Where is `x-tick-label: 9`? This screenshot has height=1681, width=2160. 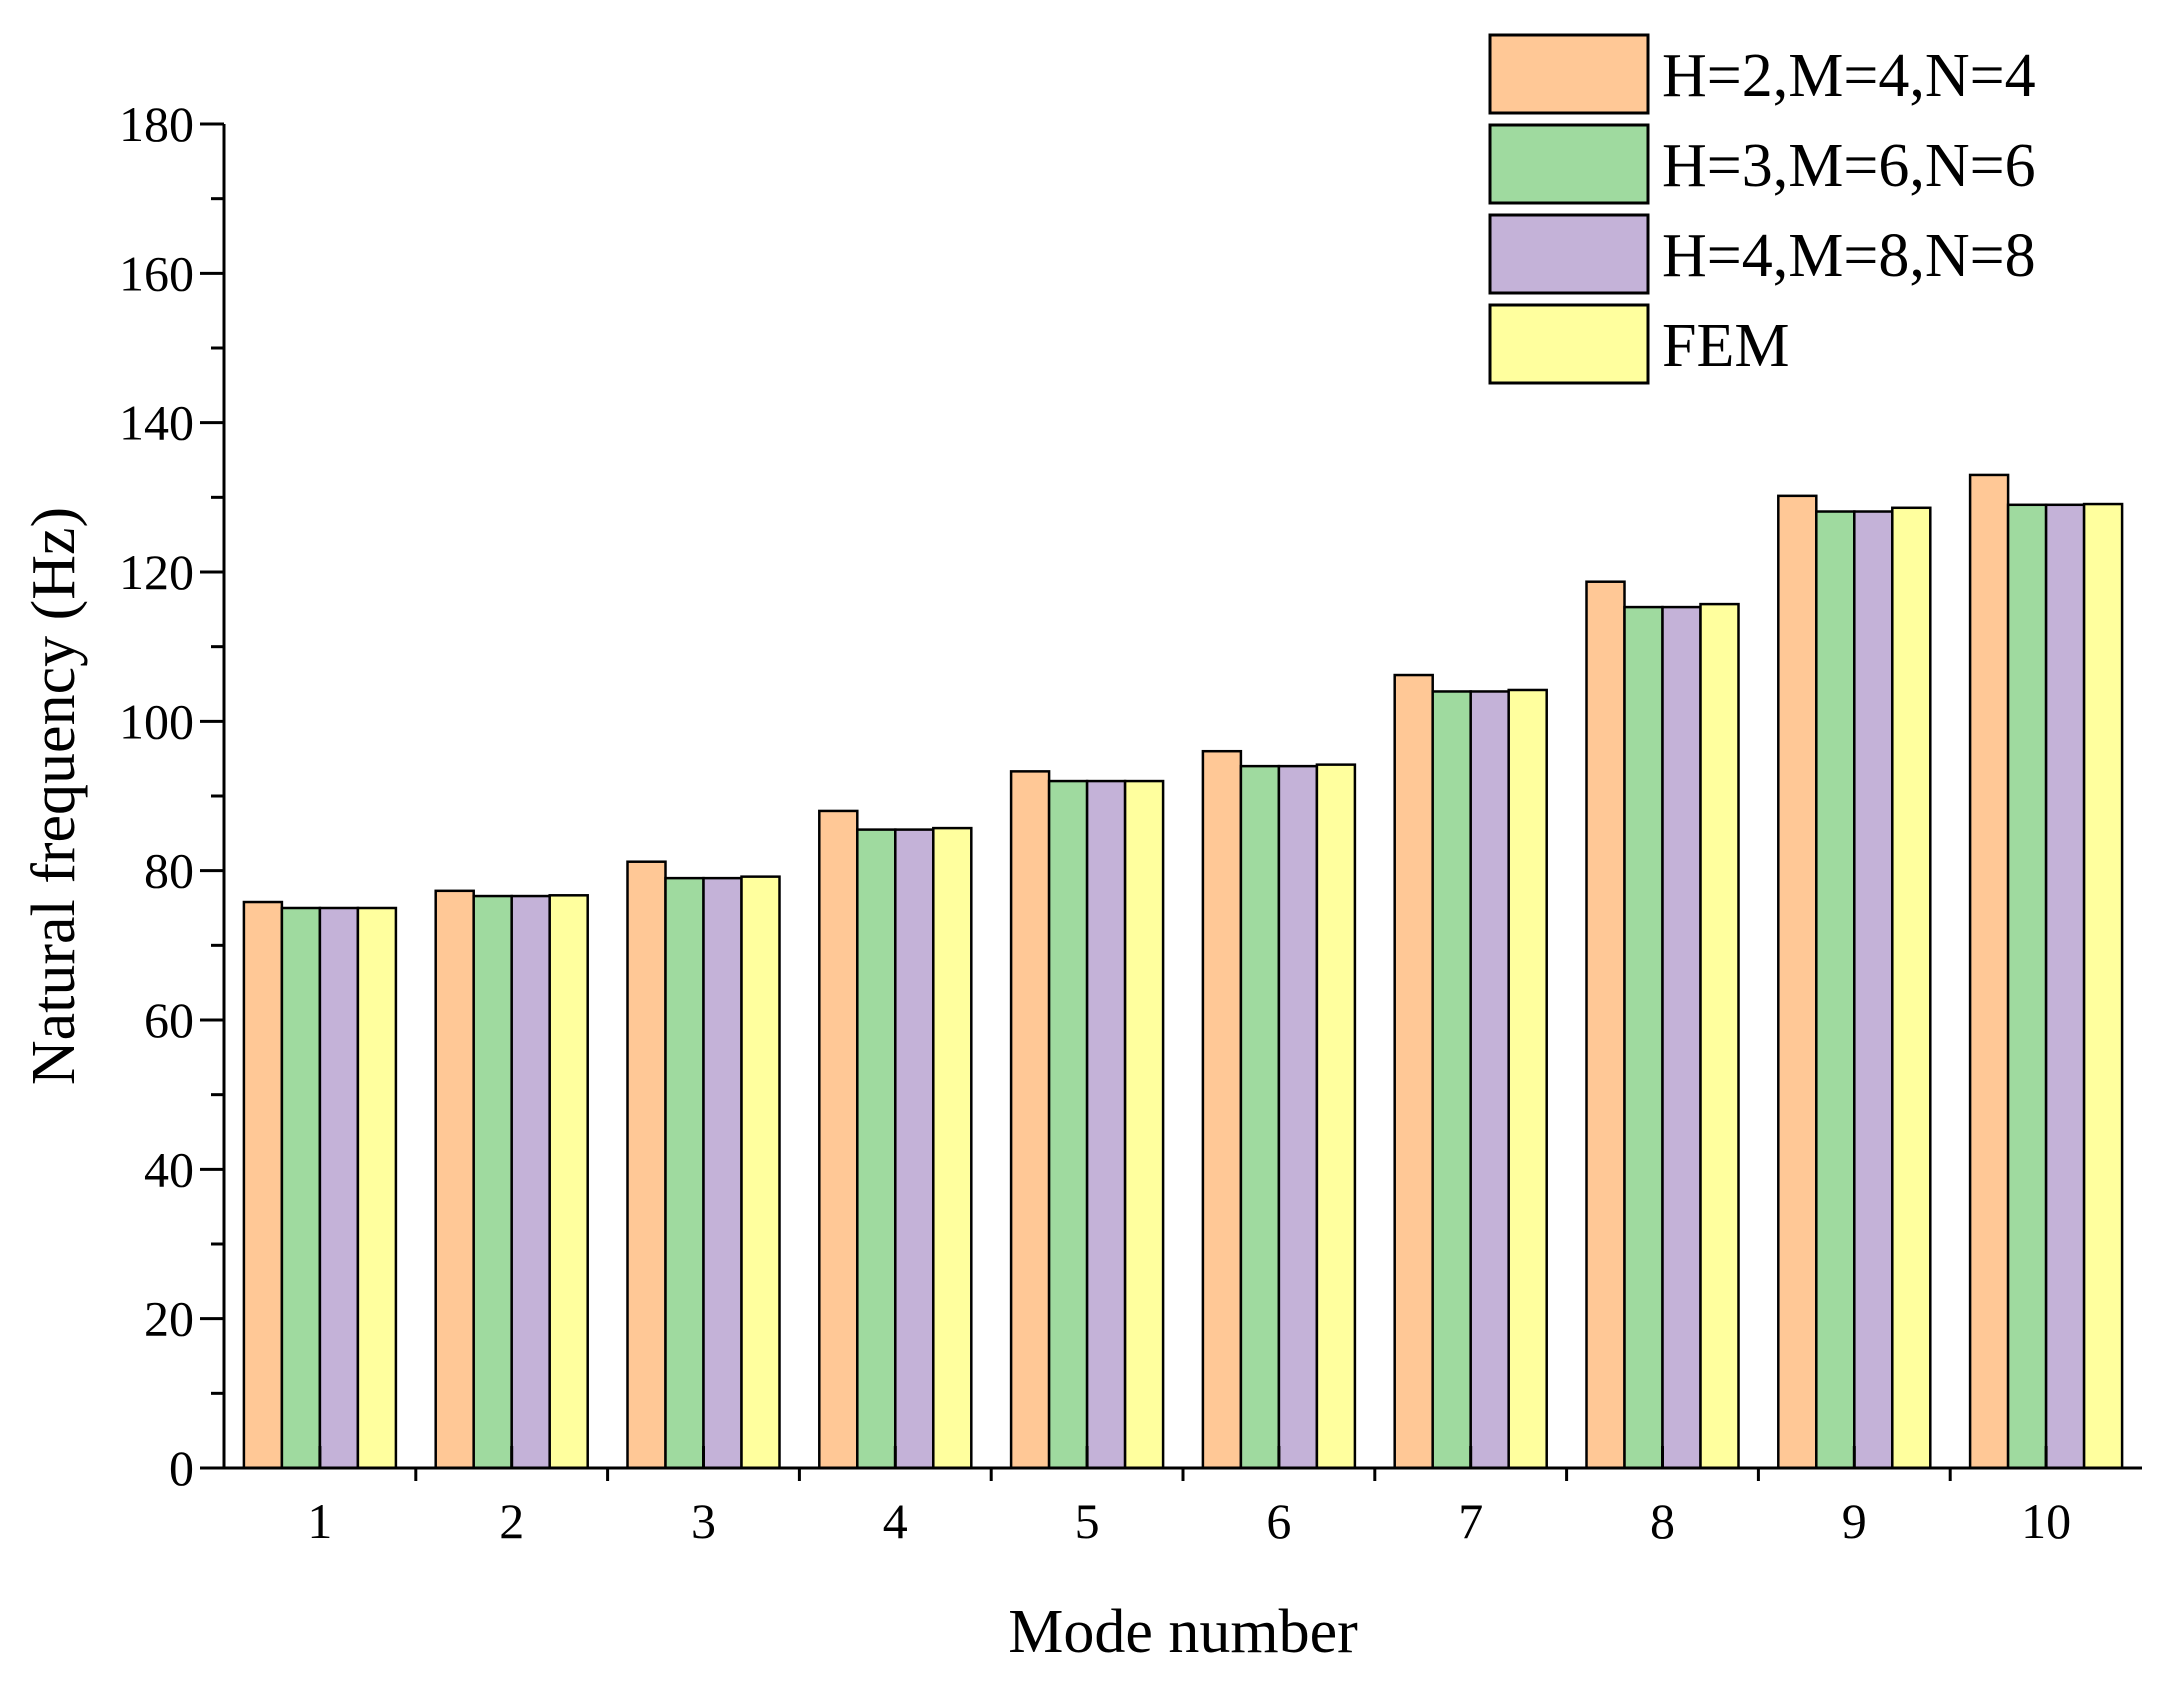
x-tick-label: 9 is located at coordinates (1854, 1521).